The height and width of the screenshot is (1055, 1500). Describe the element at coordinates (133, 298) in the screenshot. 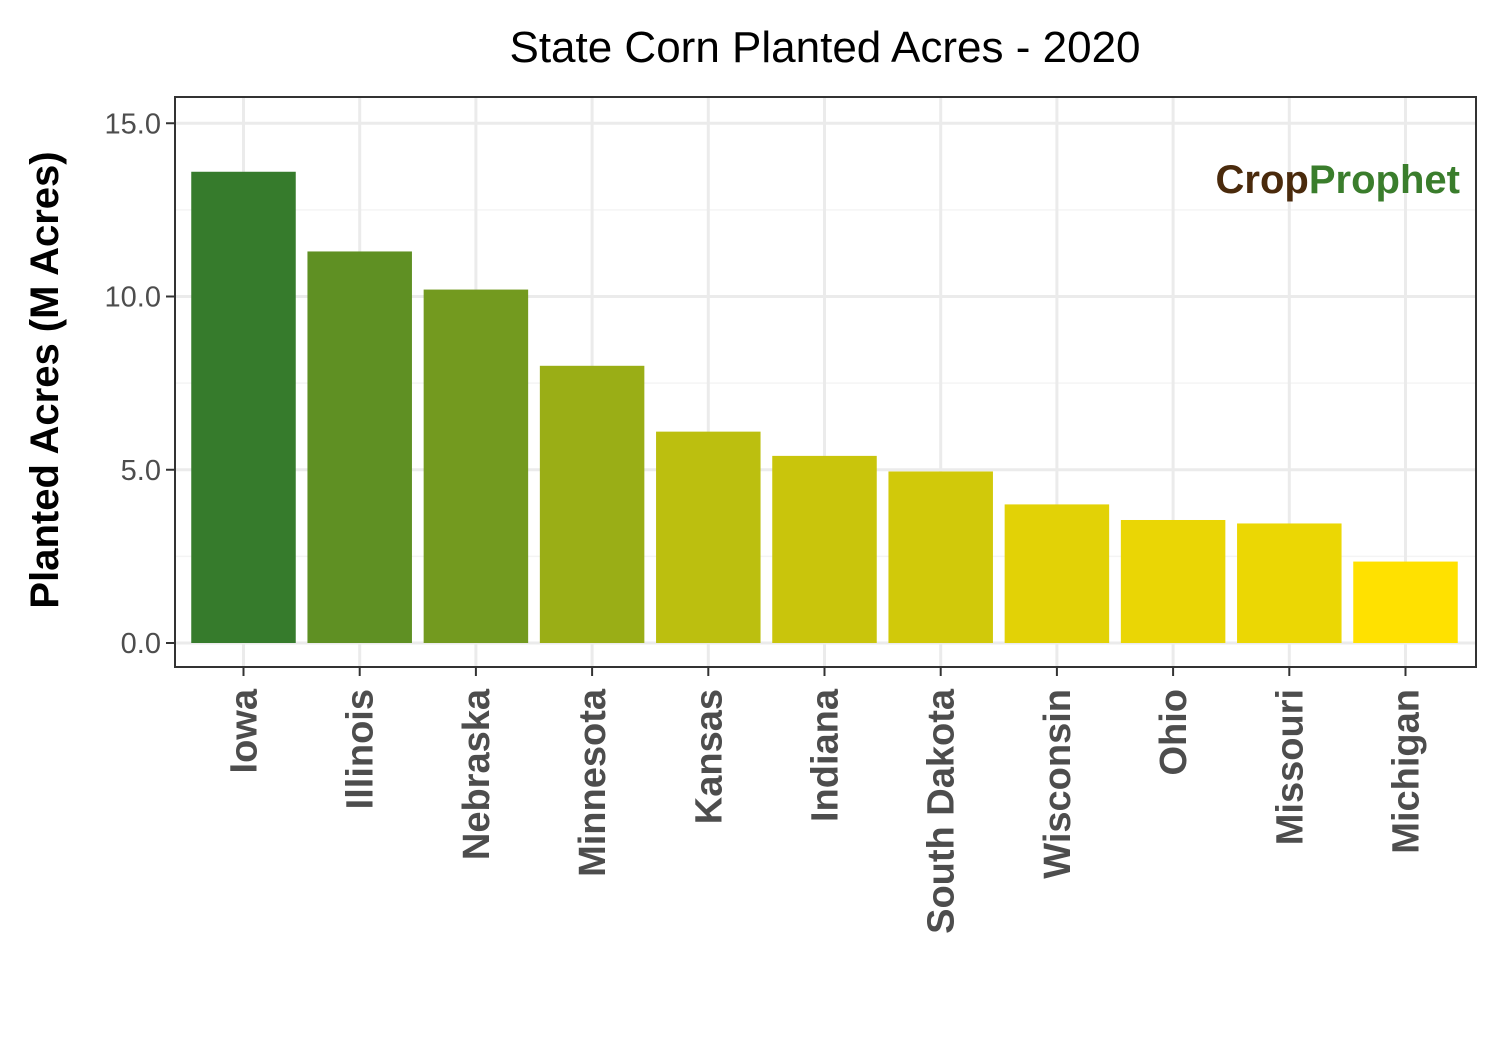

I see `y-tick-label: 10.0` at that location.